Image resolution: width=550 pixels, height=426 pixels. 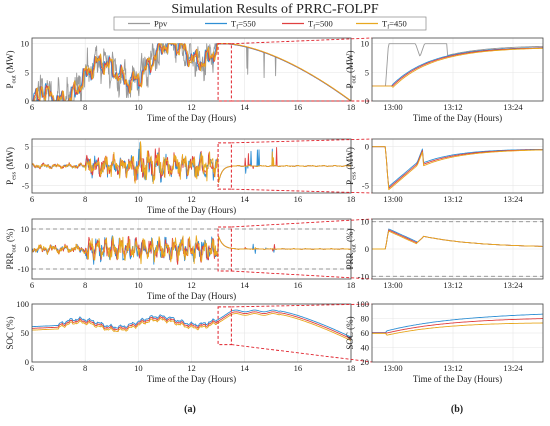 I want to click on legend-entry: Tf=500, so click(x=307, y=25).